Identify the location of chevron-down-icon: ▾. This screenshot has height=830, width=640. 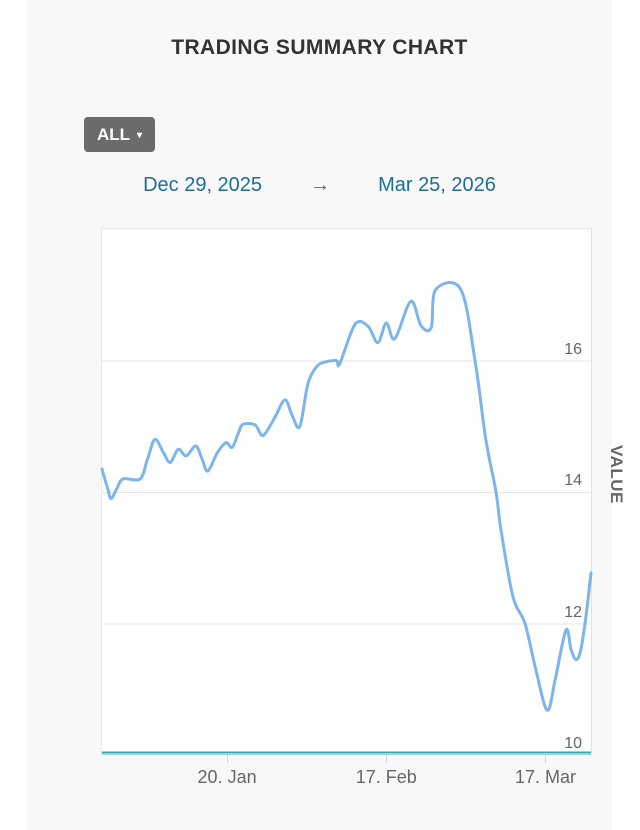
(140, 135).